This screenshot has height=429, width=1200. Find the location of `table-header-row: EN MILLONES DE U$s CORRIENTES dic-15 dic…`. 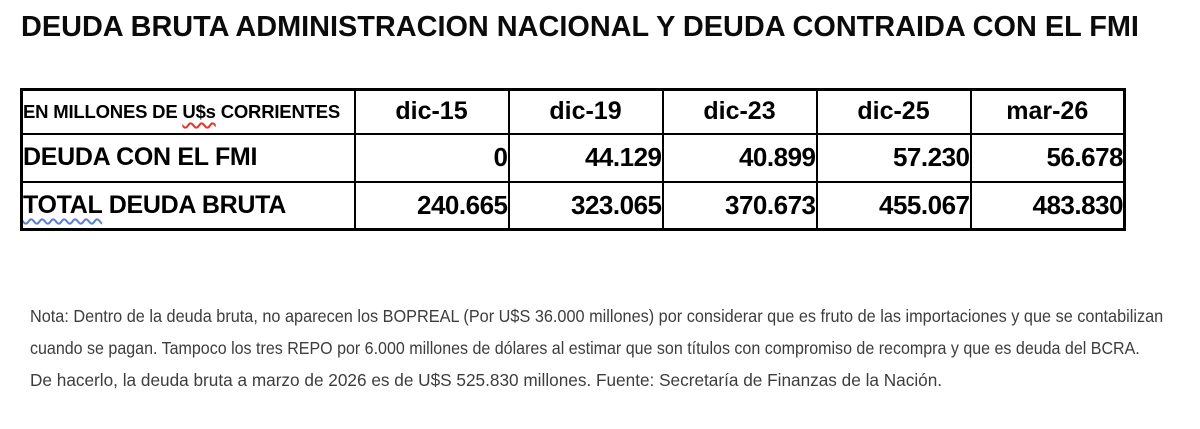

table-header-row: EN MILLONES DE U$s CORRIENTES dic-15 dic… is located at coordinates (573, 111).